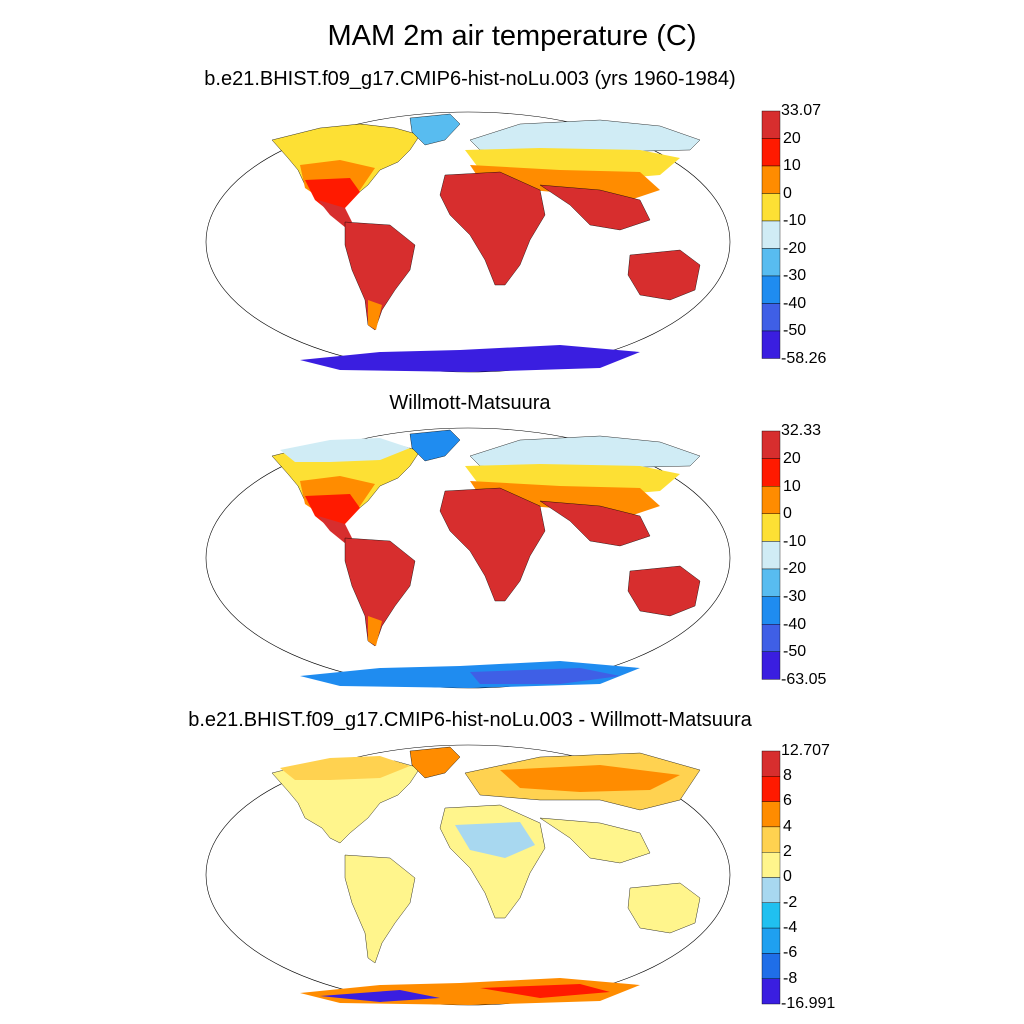 This screenshot has width=1024, height=1024. Describe the element at coordinates (790, 902) in the screenshot. I see `cb3-label: -2` at that location.